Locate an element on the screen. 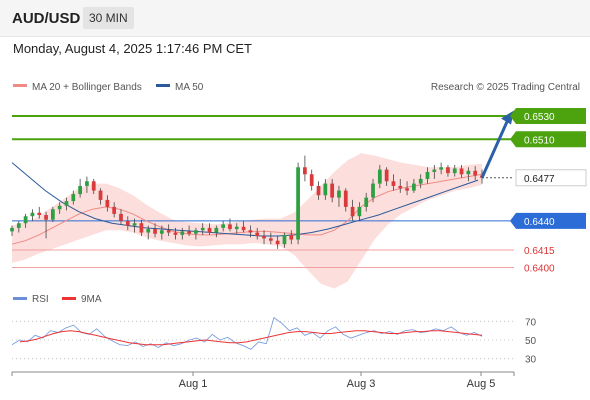  rsi-ma9-line is located at coordinates (251, 338).